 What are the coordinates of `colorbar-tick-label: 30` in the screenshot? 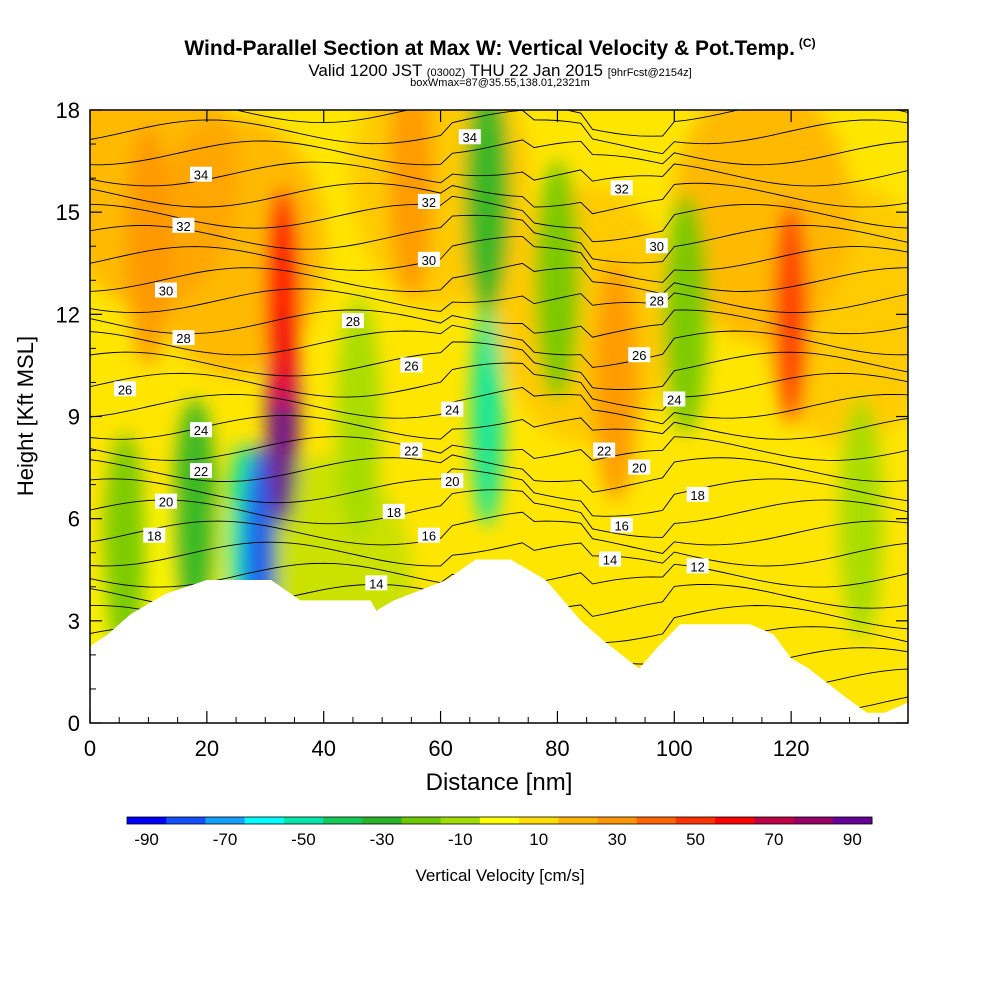 It's located at (617, 839).